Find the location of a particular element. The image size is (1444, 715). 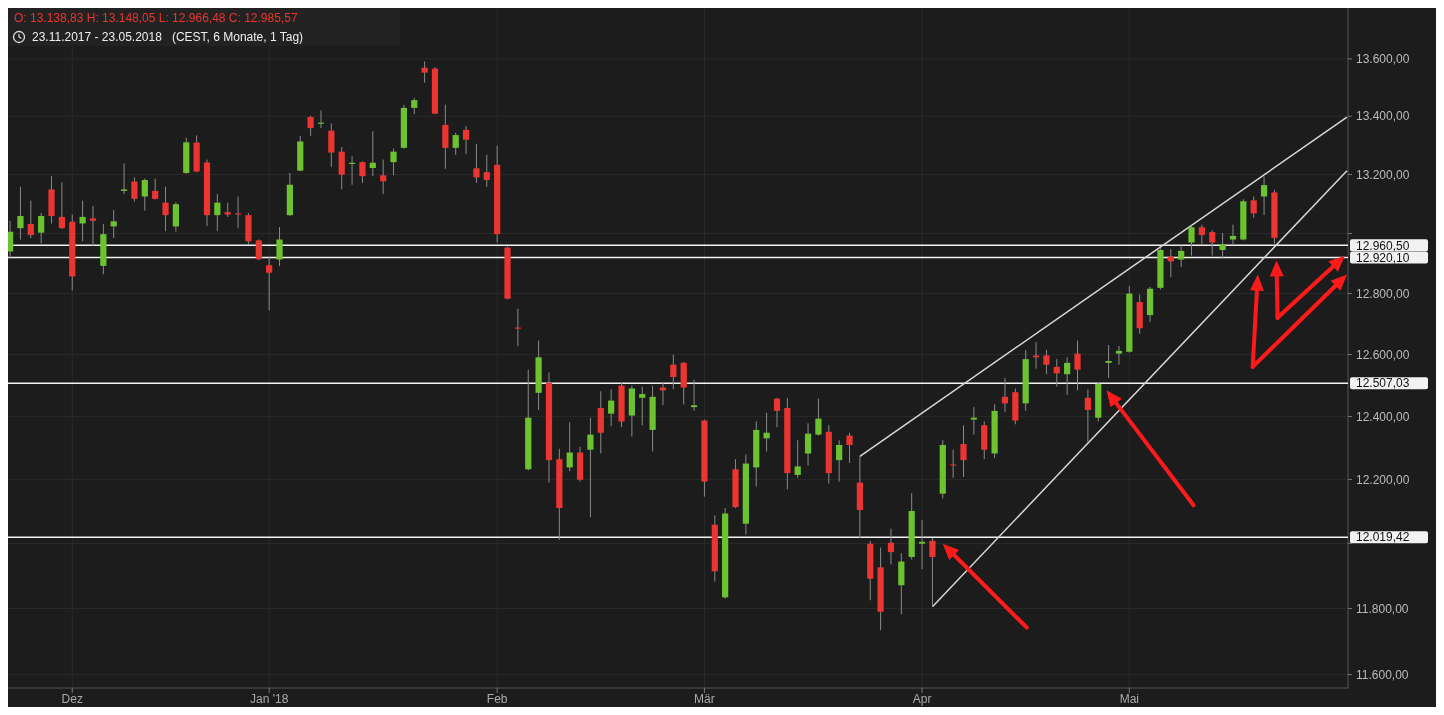

y-tick-label: 12.200,00 is located at coordinates (1383, 479).